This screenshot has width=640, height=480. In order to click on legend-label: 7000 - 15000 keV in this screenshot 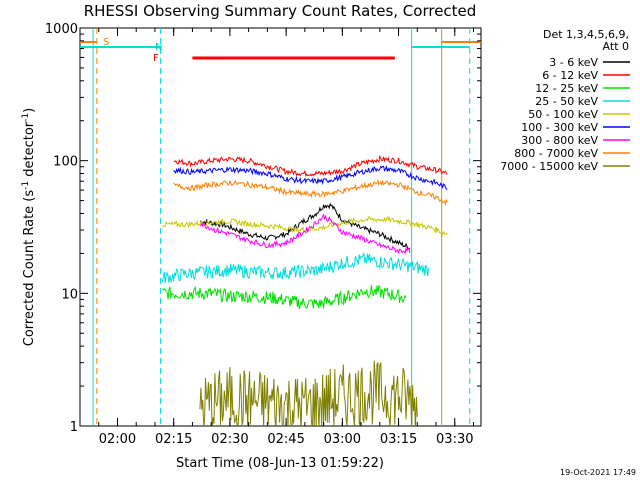, I will do `click(549, 166)`.